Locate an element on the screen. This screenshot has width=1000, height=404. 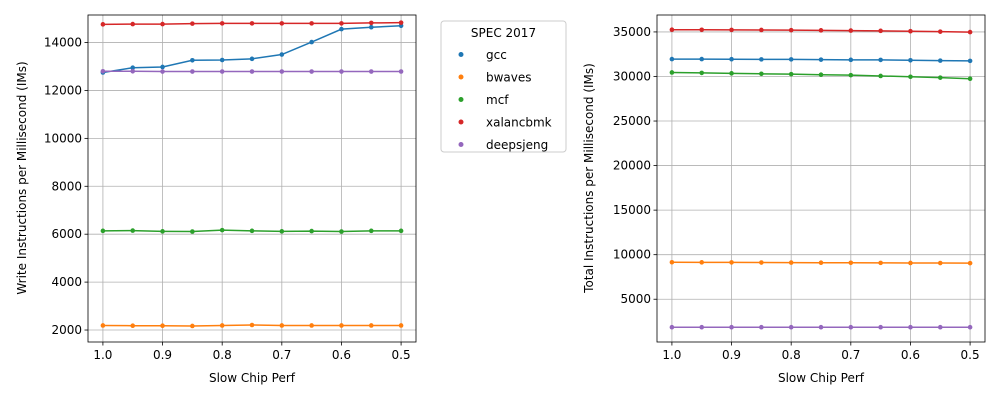
y-tick-label: 5000 is located at coordinates (635, 299).